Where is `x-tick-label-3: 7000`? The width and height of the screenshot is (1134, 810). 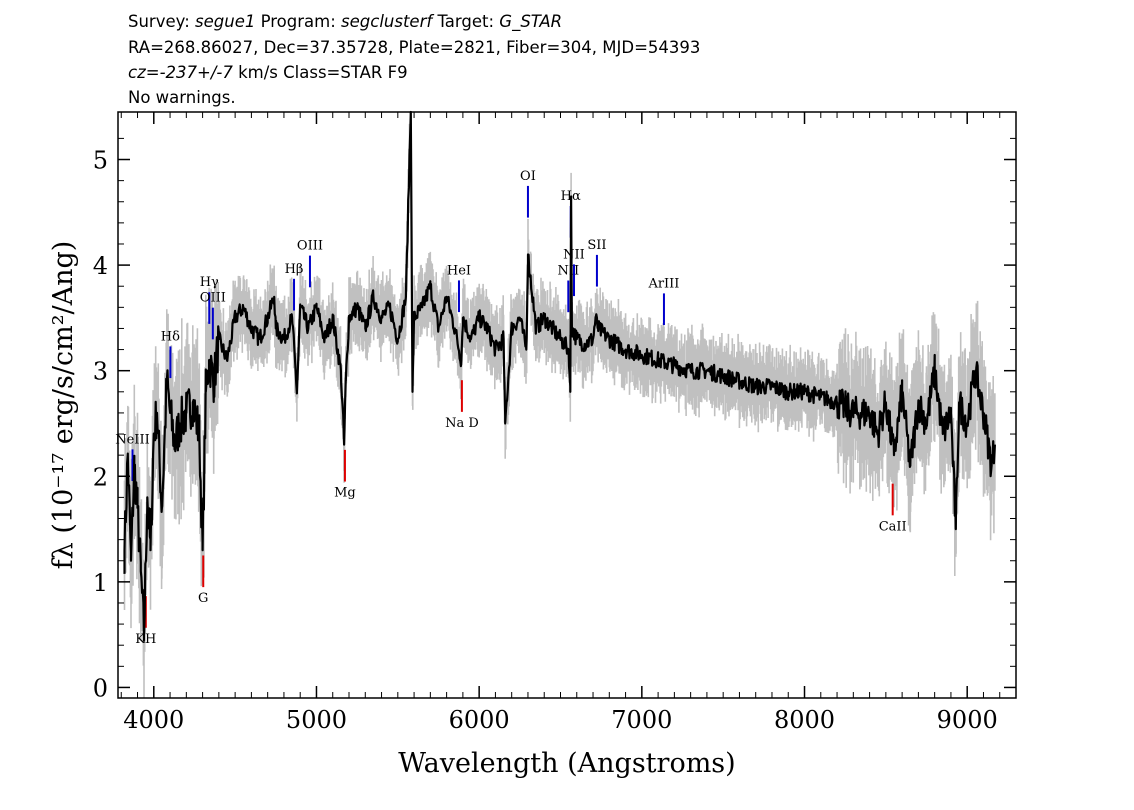 x-tick-label-3: 7000 is located at coordinates (641, 720).